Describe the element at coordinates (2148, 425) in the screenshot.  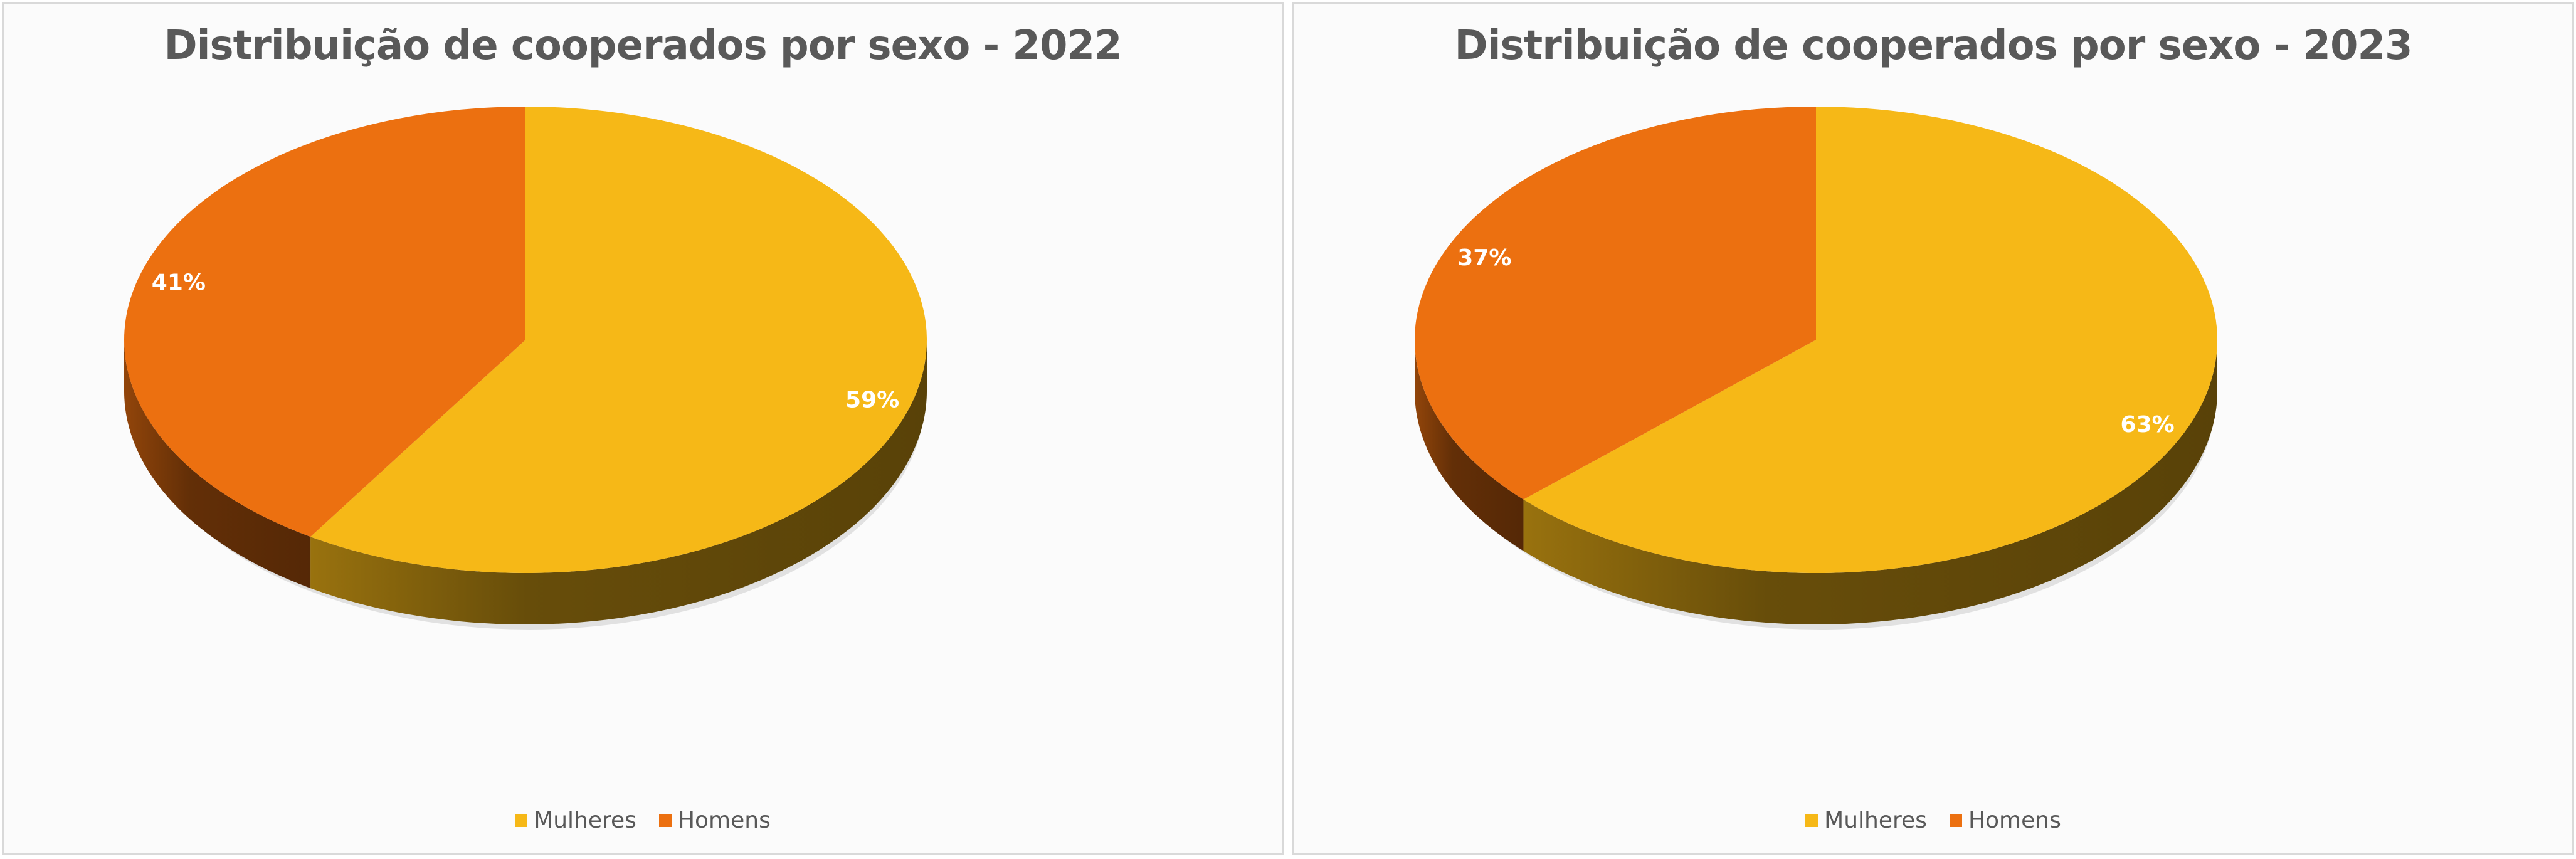
I see `data-label-mulheres: 63%` at that location.